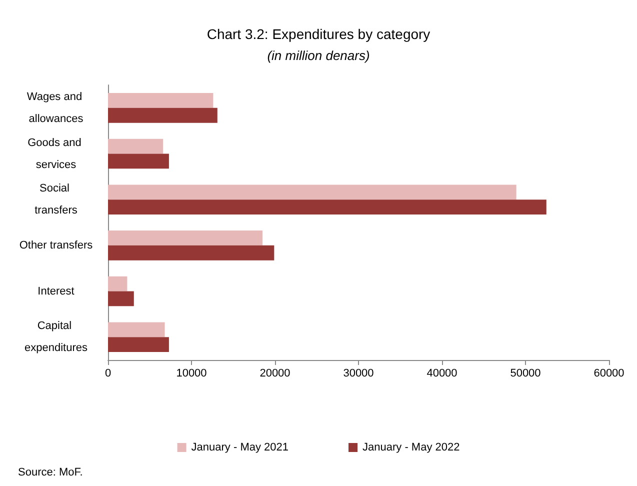  I want to click on chart-title: Chart 3.2: Expenditures by category, so click(318, 34).